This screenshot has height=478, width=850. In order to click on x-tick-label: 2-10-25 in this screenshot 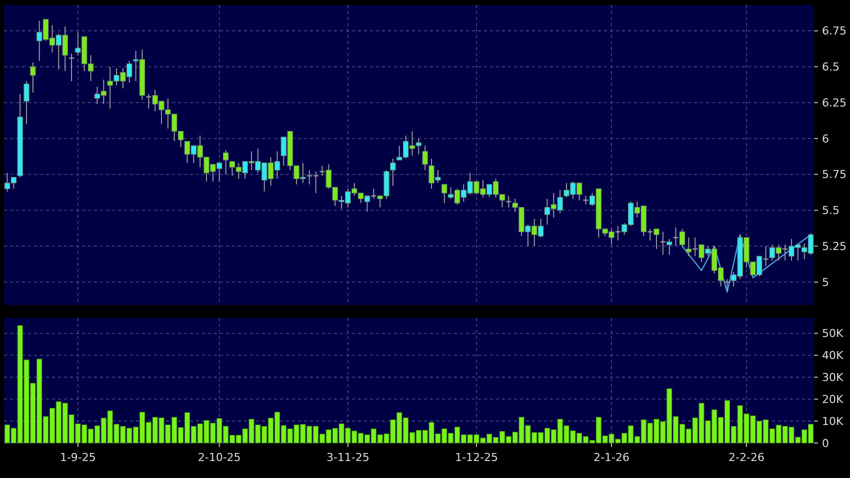, I will do `click(219, 457)`.